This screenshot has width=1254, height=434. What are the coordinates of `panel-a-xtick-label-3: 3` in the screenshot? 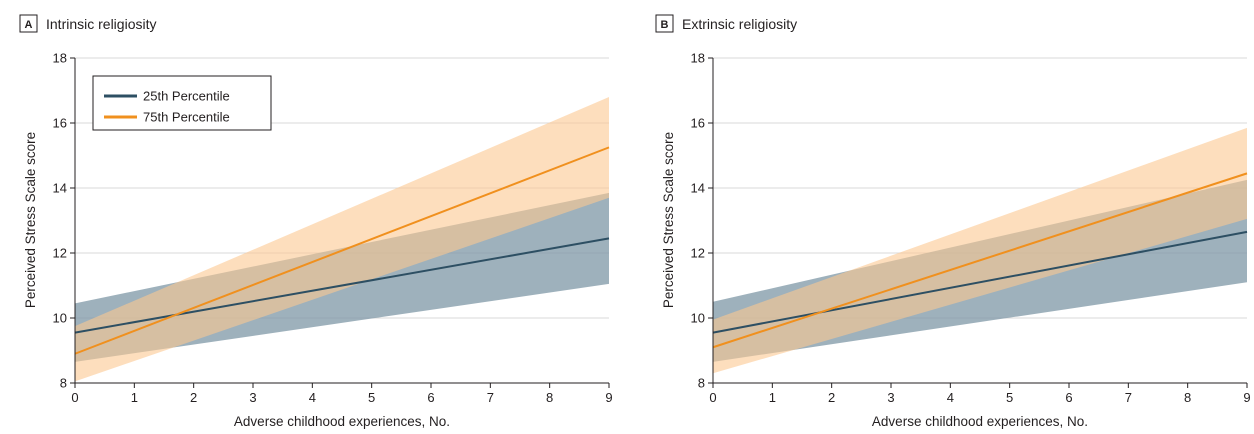 It's located at (252, 397).